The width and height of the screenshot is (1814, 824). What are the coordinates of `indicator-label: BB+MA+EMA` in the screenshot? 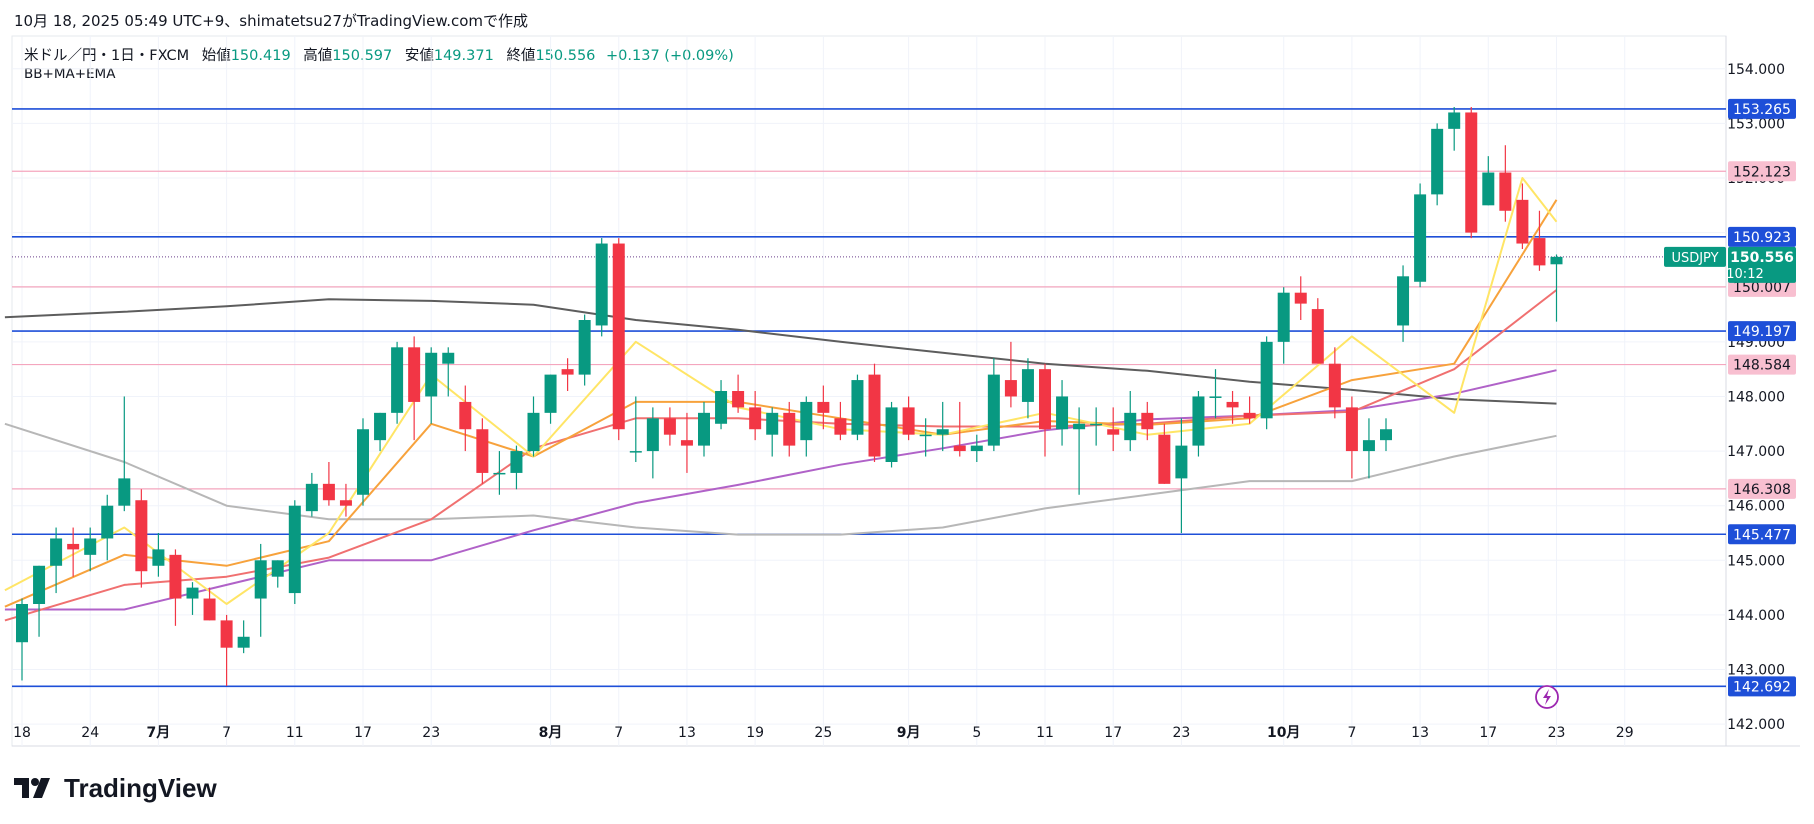 It's located at (70, 74).